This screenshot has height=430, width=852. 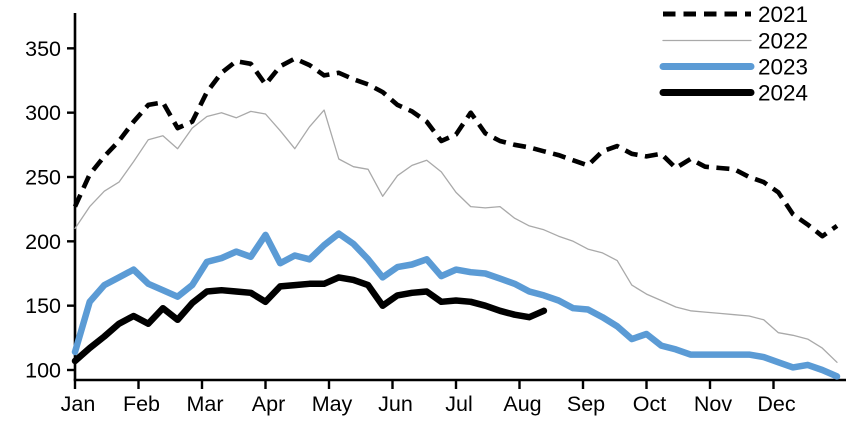 I want to click on month-label: Apr, so click(x=268, y=404).